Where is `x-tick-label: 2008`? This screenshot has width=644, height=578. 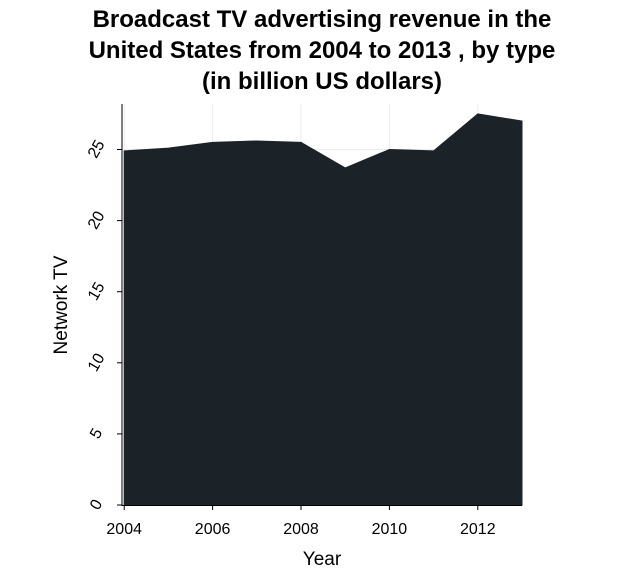 x-tick-label: 2008 is located at coordinates (301, 529).